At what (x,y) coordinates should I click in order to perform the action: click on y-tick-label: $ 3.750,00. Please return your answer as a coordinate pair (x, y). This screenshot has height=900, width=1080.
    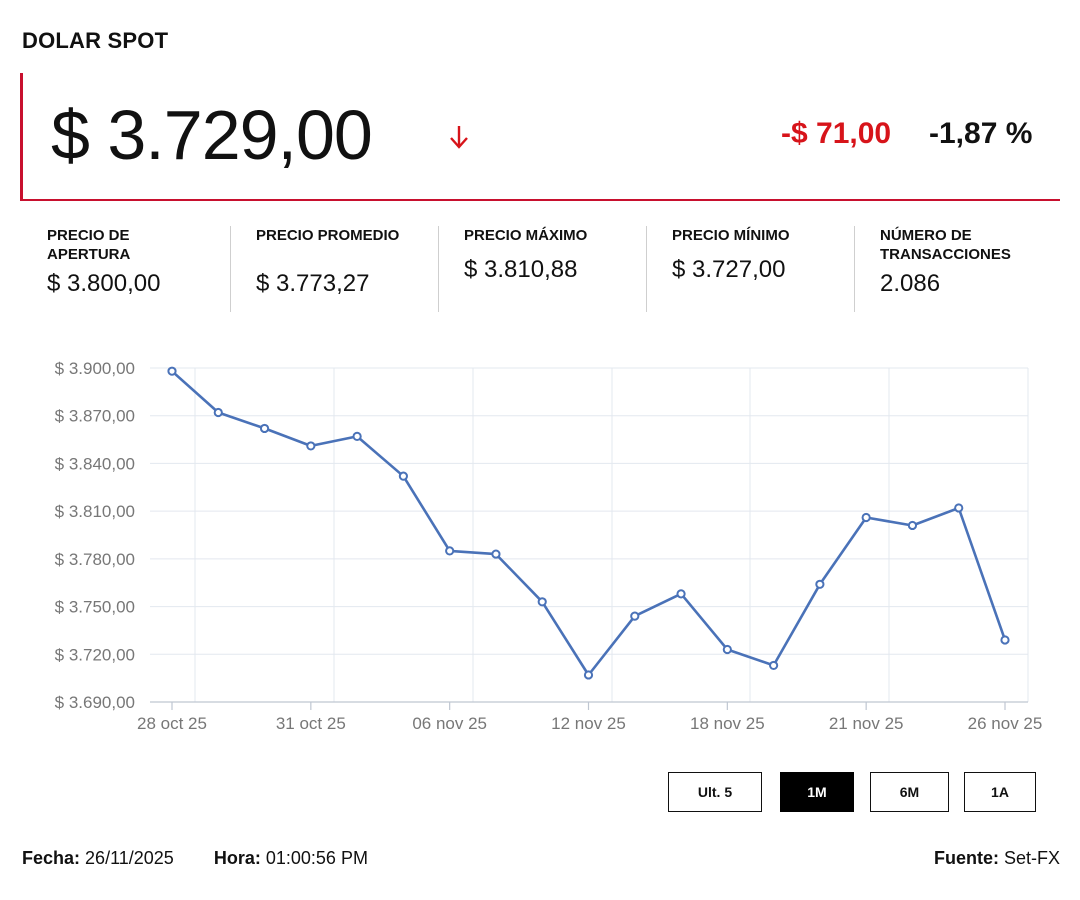
    Looking at the image, I should click on (95, 607).